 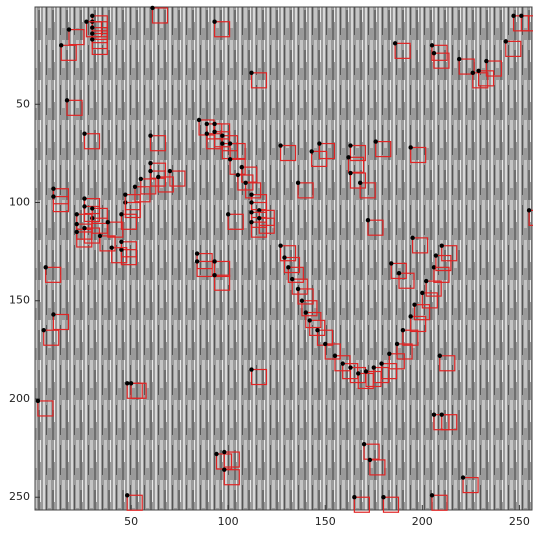 What do you see at coordinates (422, 521) in the screenshot?
I see `x-tick-label: 200` at bounding box center [422, 521].